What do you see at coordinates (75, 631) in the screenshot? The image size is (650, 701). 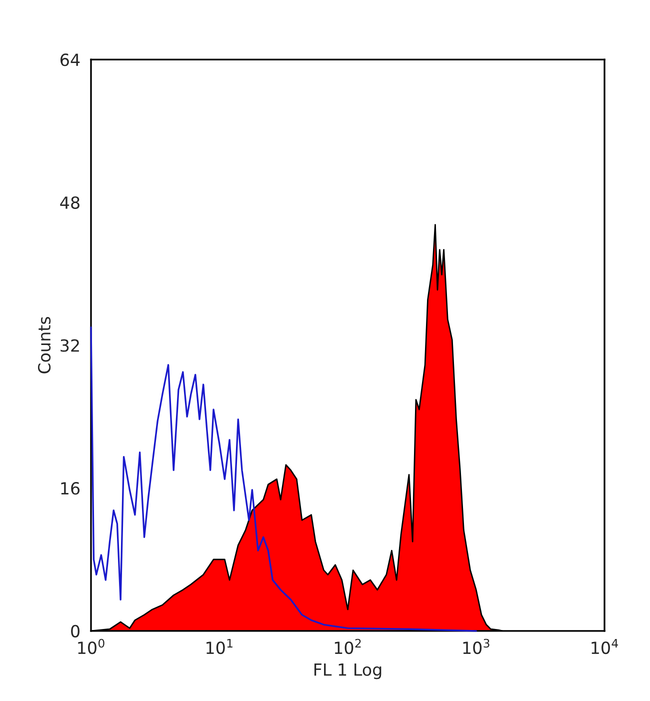 I see `y-tick-label: 0` at bounding box center [75, 631].